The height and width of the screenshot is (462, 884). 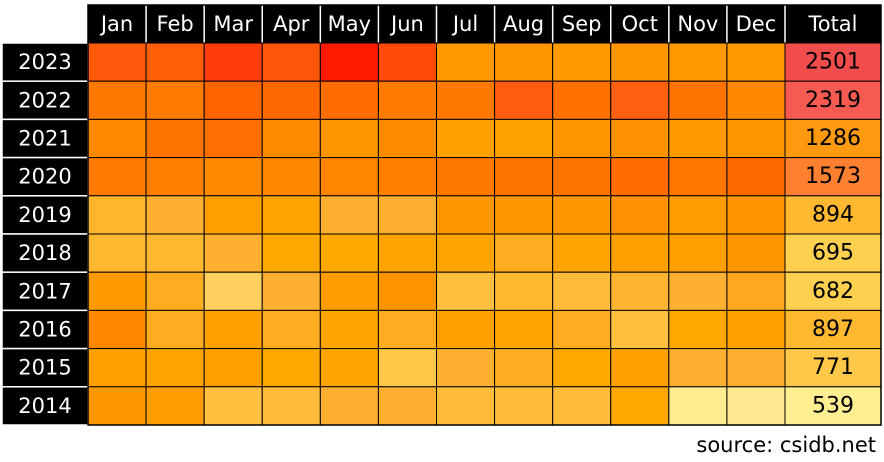 I want to click on row-label: 2023, so click(x=44, y=62).